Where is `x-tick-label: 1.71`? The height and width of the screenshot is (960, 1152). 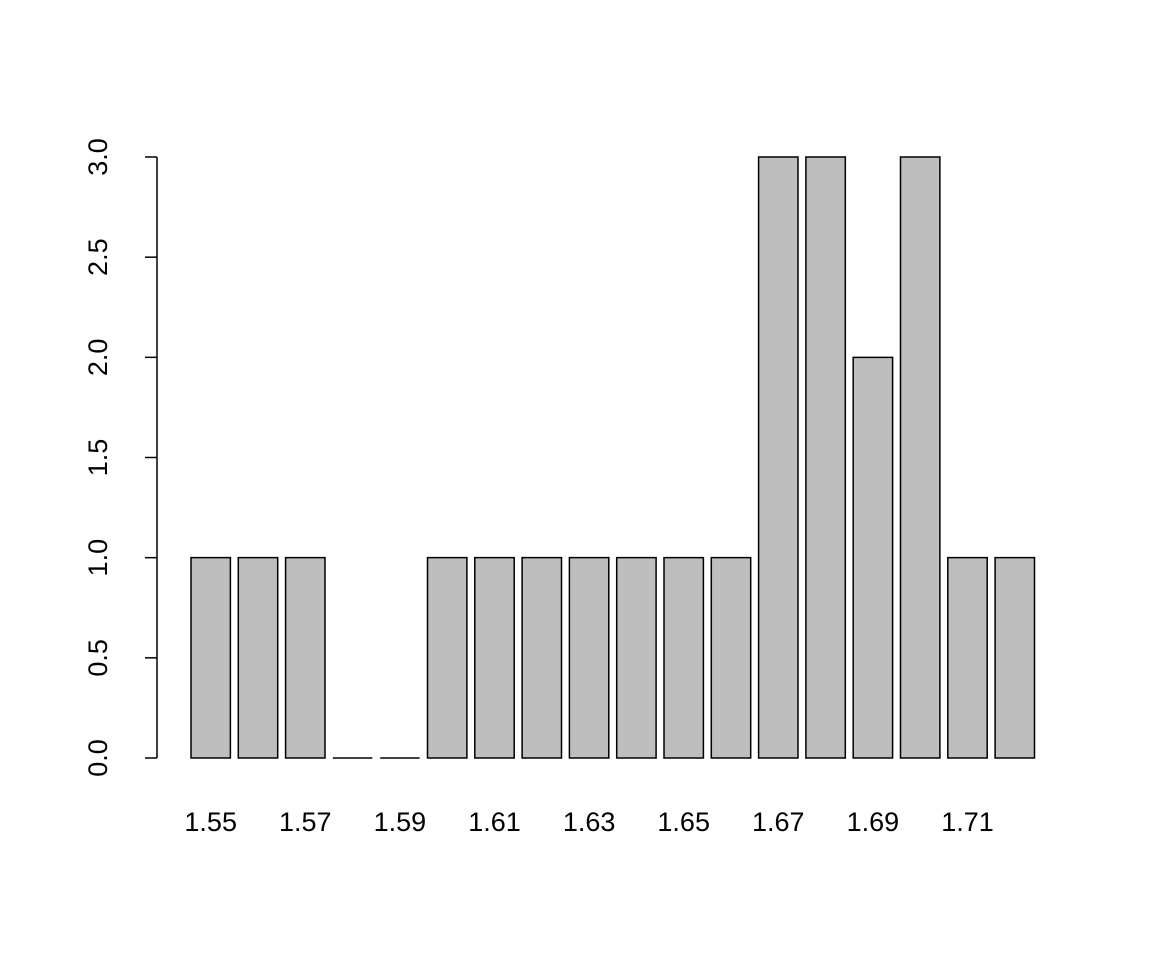 x-tick-label: 1.71 is located at coordinates (967, 822).